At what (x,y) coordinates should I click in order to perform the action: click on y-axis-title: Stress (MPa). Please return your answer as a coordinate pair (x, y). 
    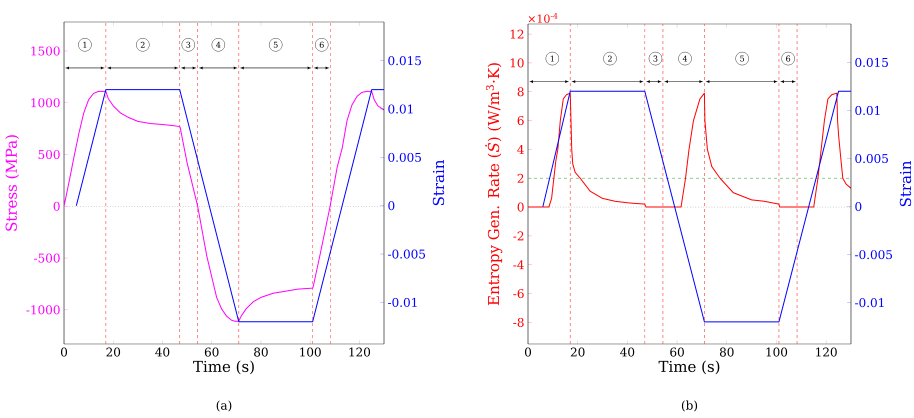
    Looking at the image, I should click on (12, 183).